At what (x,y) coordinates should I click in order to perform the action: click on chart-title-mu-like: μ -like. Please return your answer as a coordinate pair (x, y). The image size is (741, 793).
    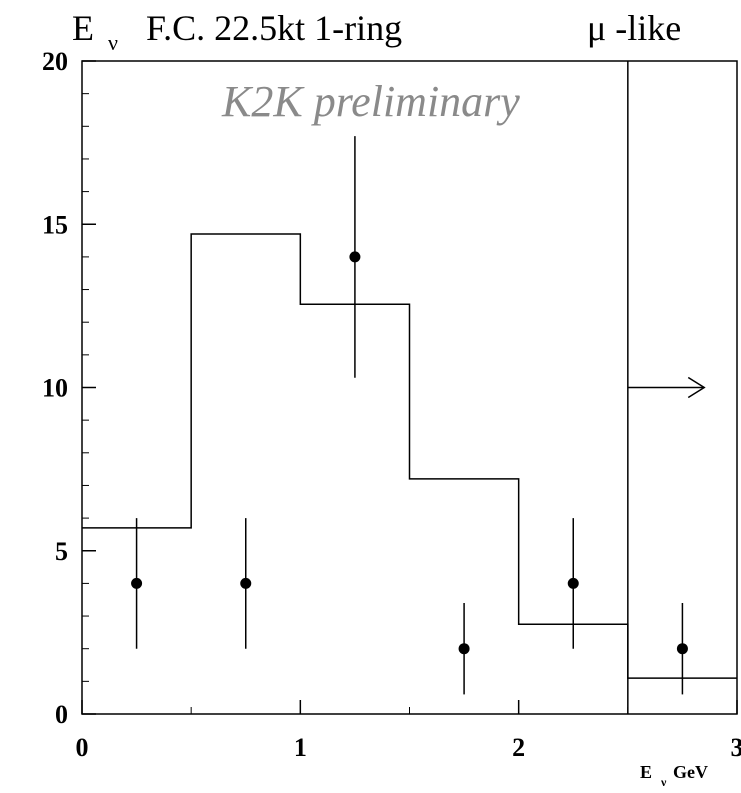
    Looking at the image, I should click on (634, 28).